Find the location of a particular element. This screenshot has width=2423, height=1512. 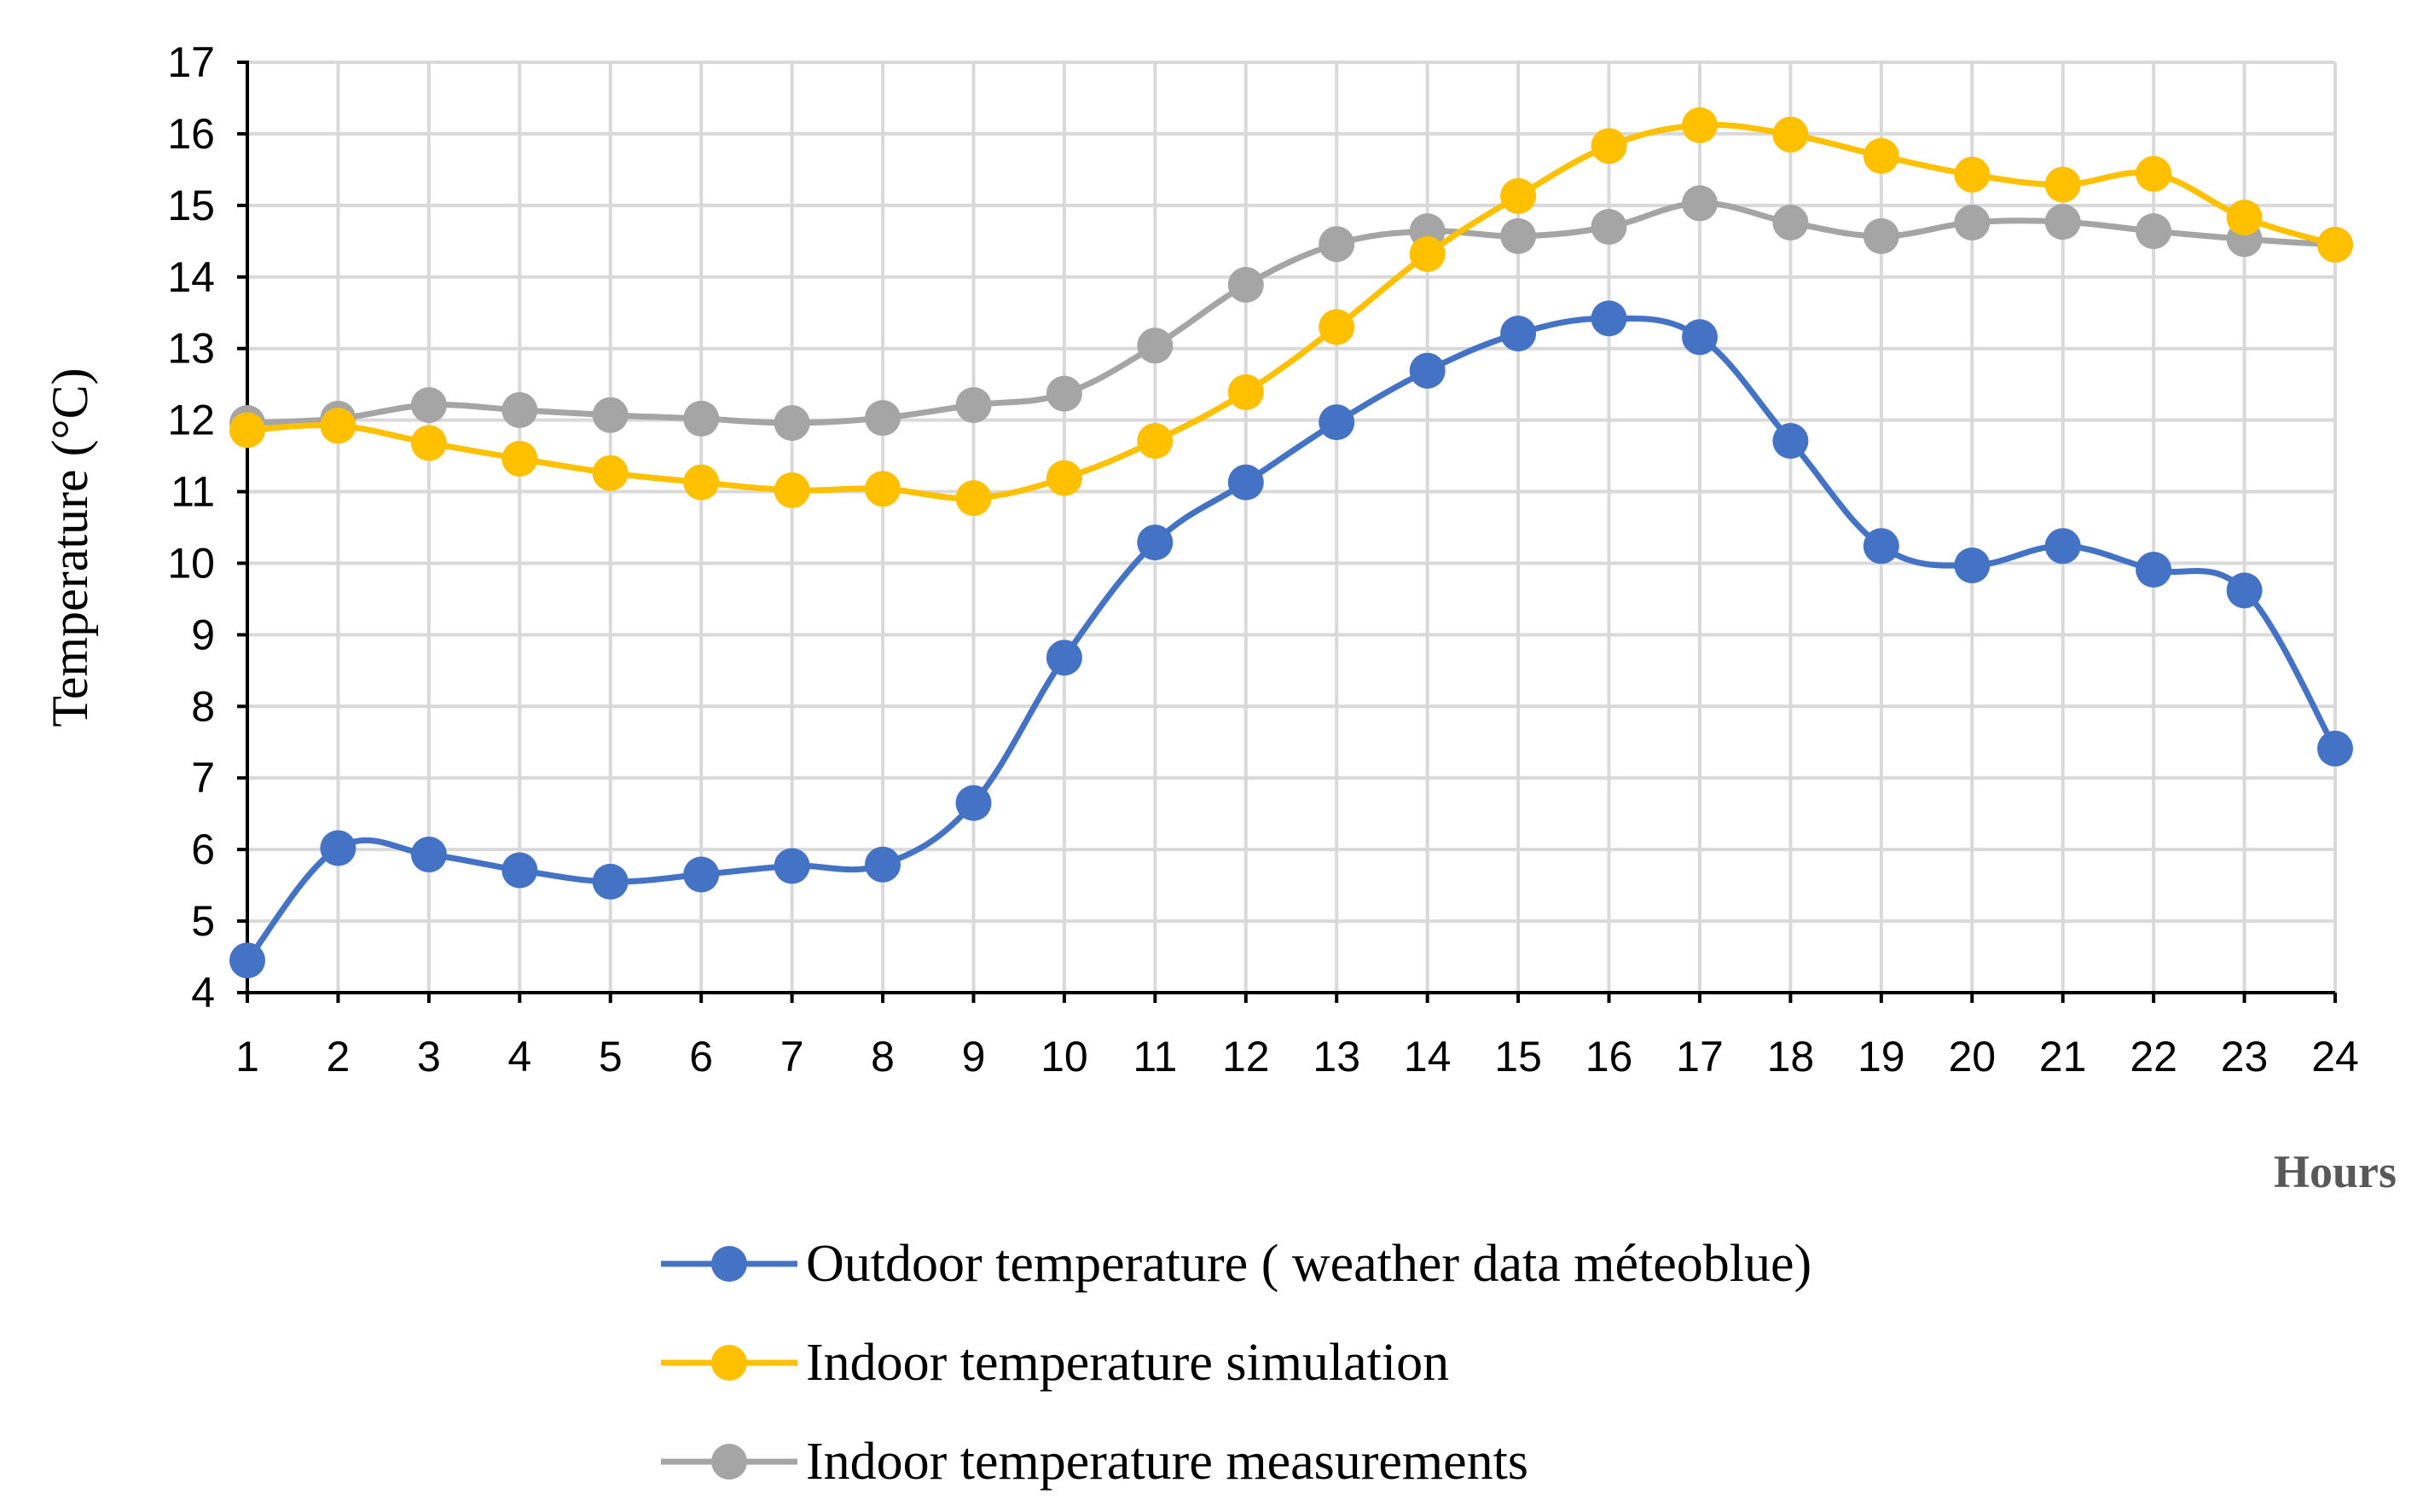

series-line is located at coordinates (1291, 313).